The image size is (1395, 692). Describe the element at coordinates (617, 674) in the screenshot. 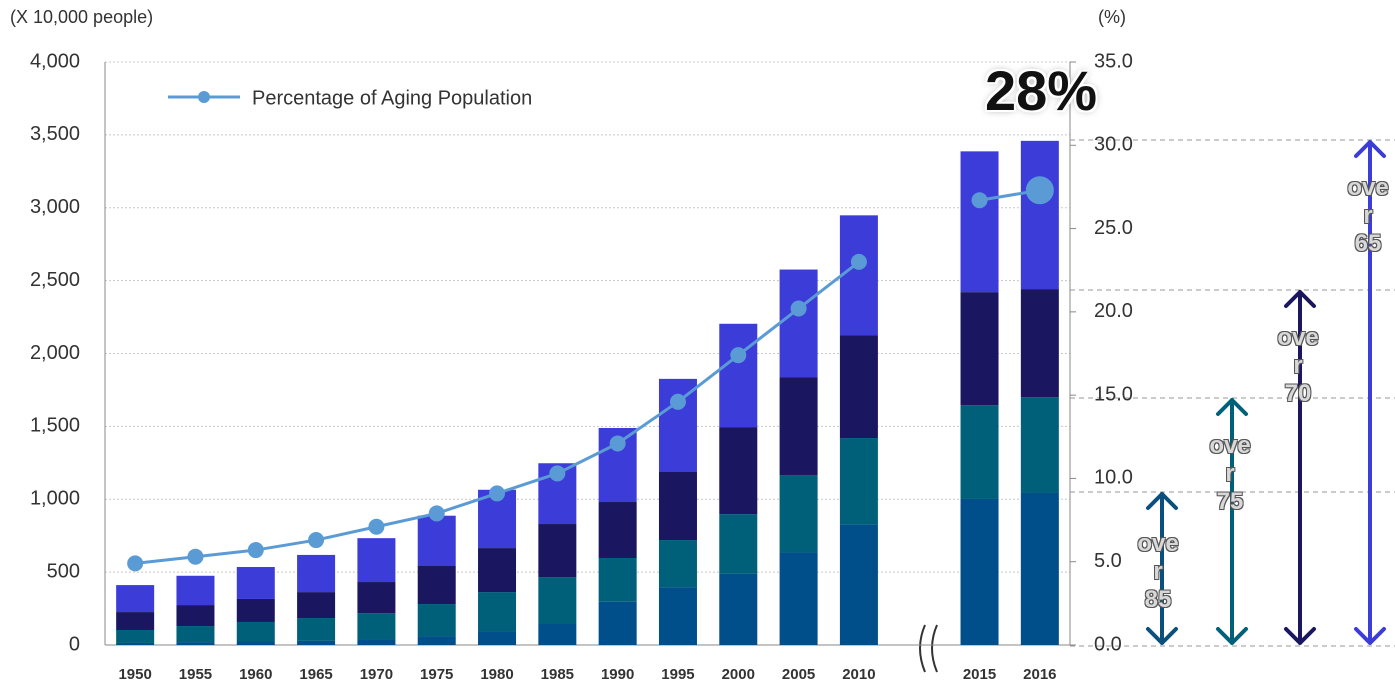

I see `x-tick-label: 1990` at that location.